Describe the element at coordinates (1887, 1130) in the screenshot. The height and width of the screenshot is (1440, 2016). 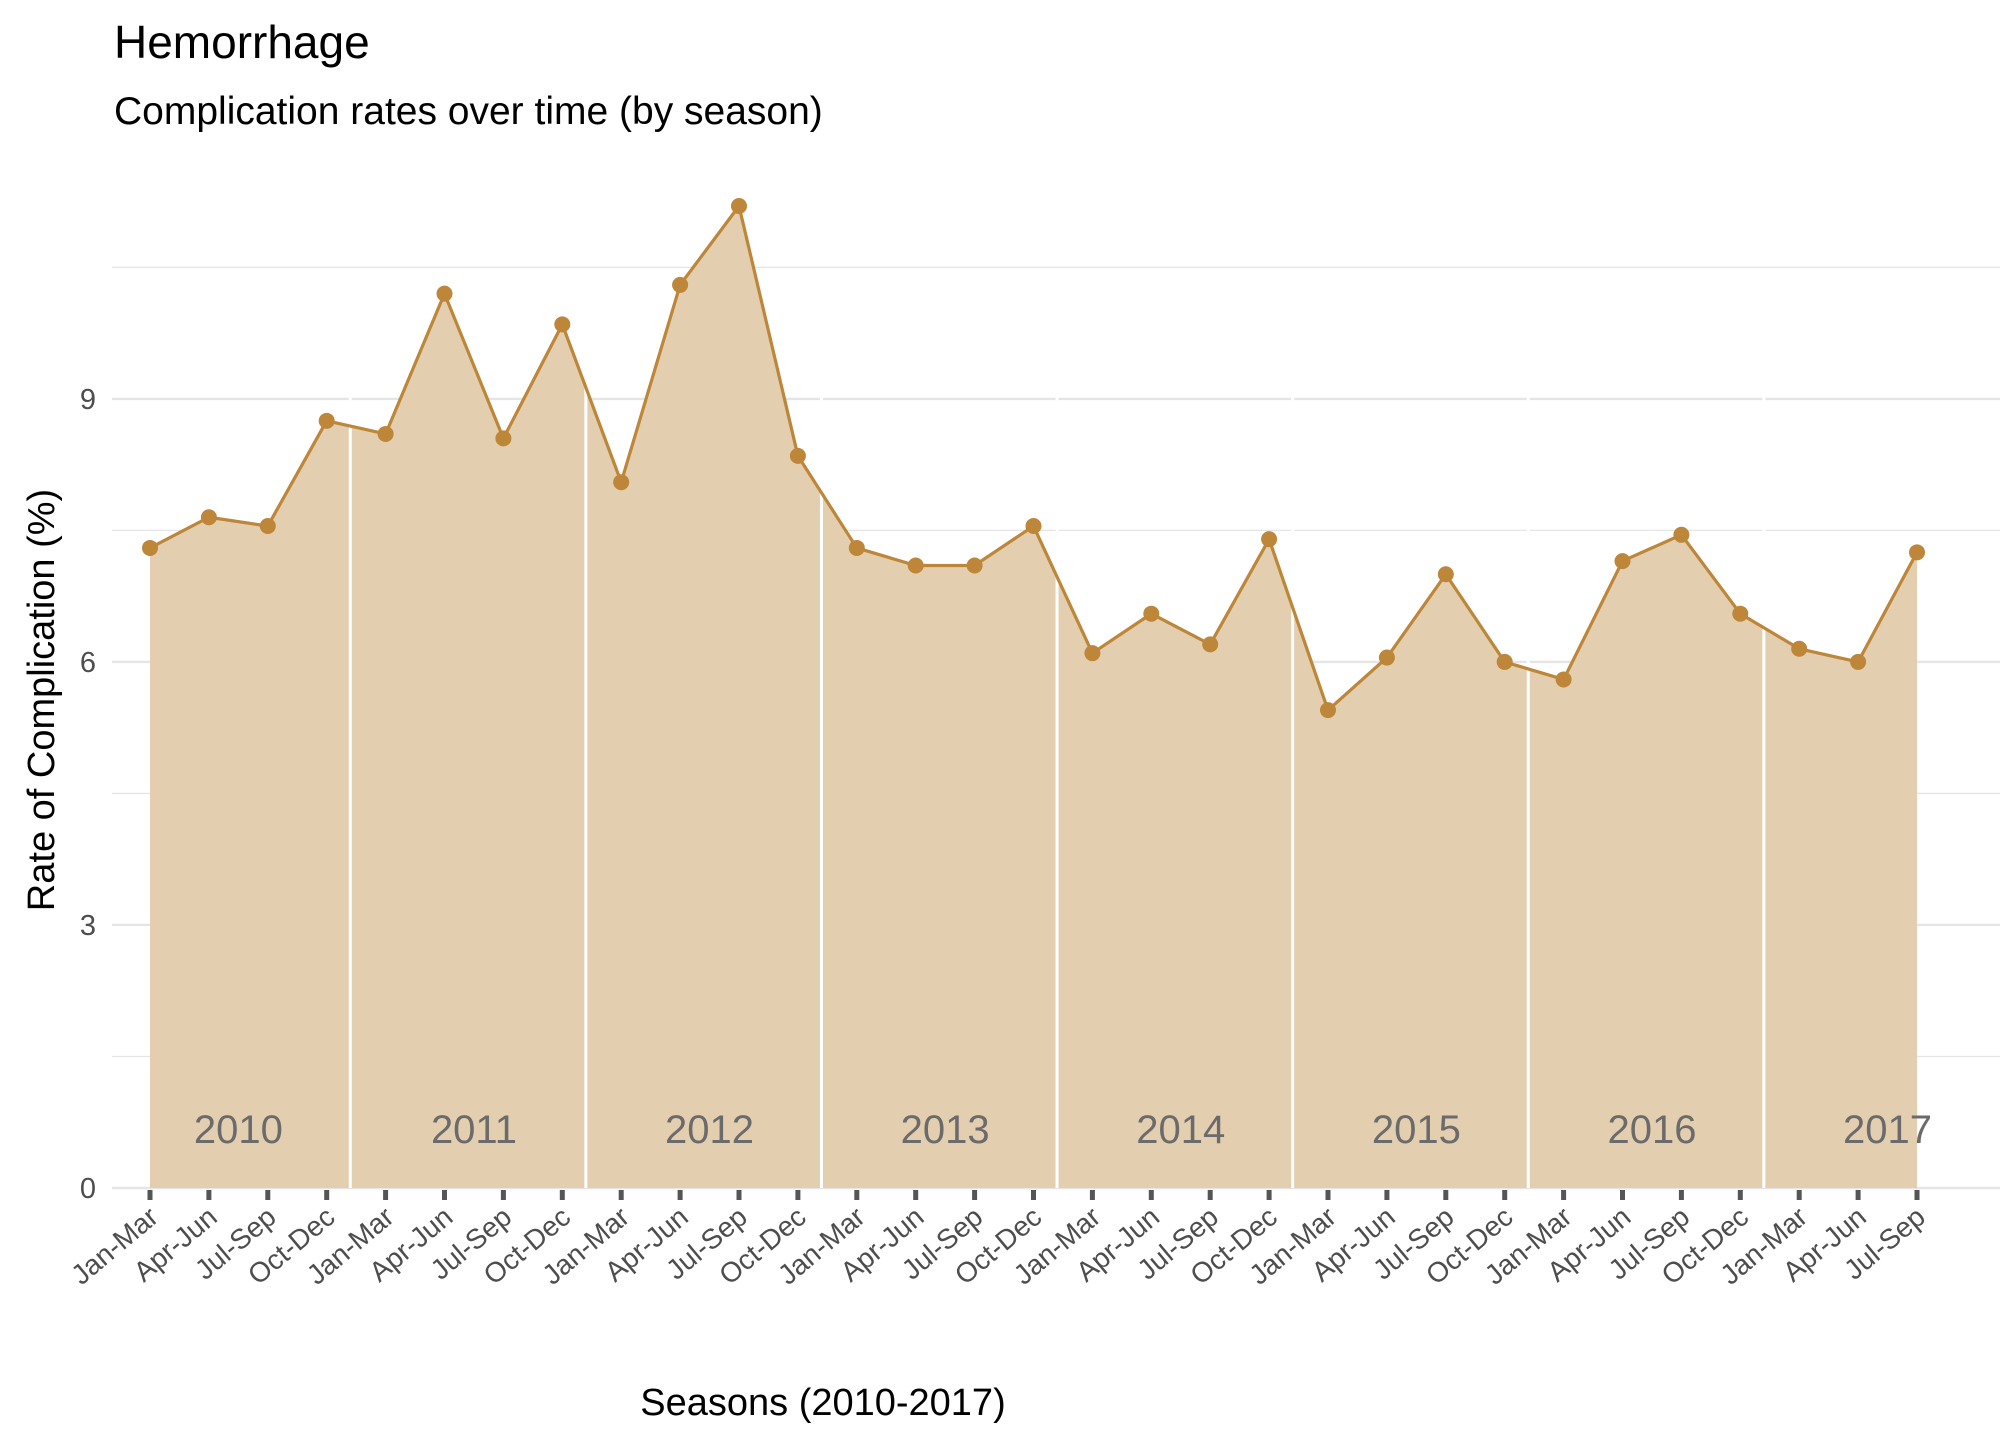
I see `year-label: 2017` at that location.